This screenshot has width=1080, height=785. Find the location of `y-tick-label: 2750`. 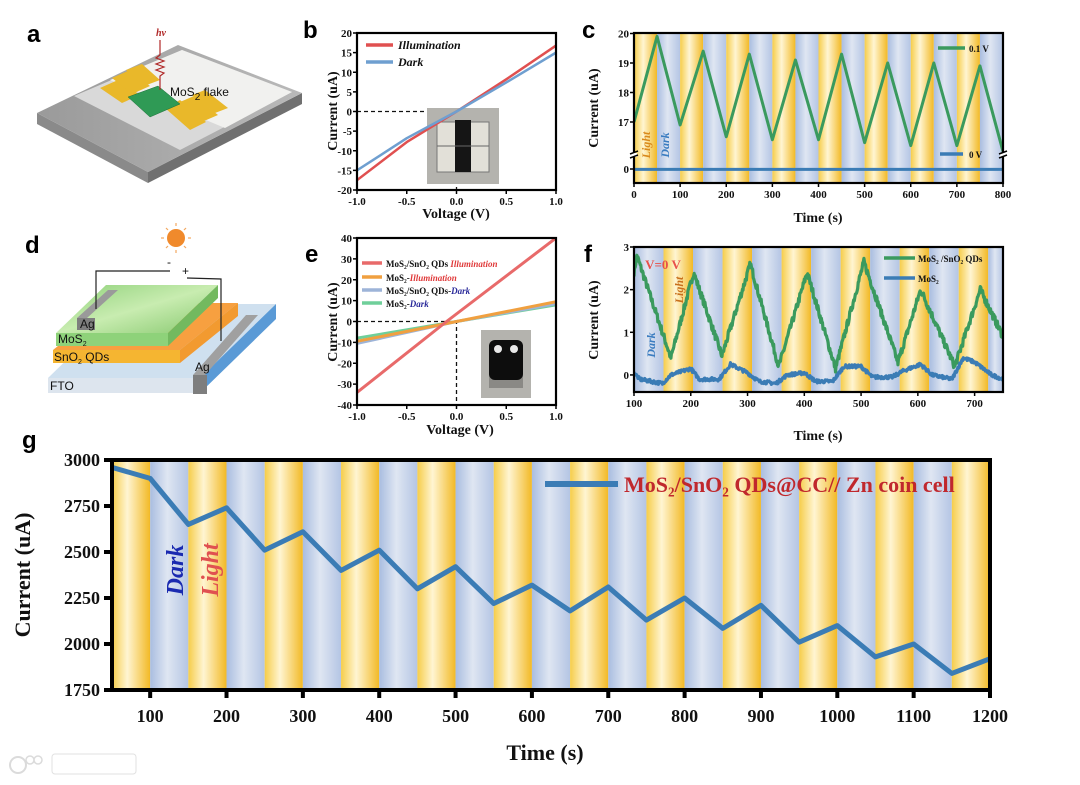

y-tick-label: 2750 is located at coordinates (82, 506).